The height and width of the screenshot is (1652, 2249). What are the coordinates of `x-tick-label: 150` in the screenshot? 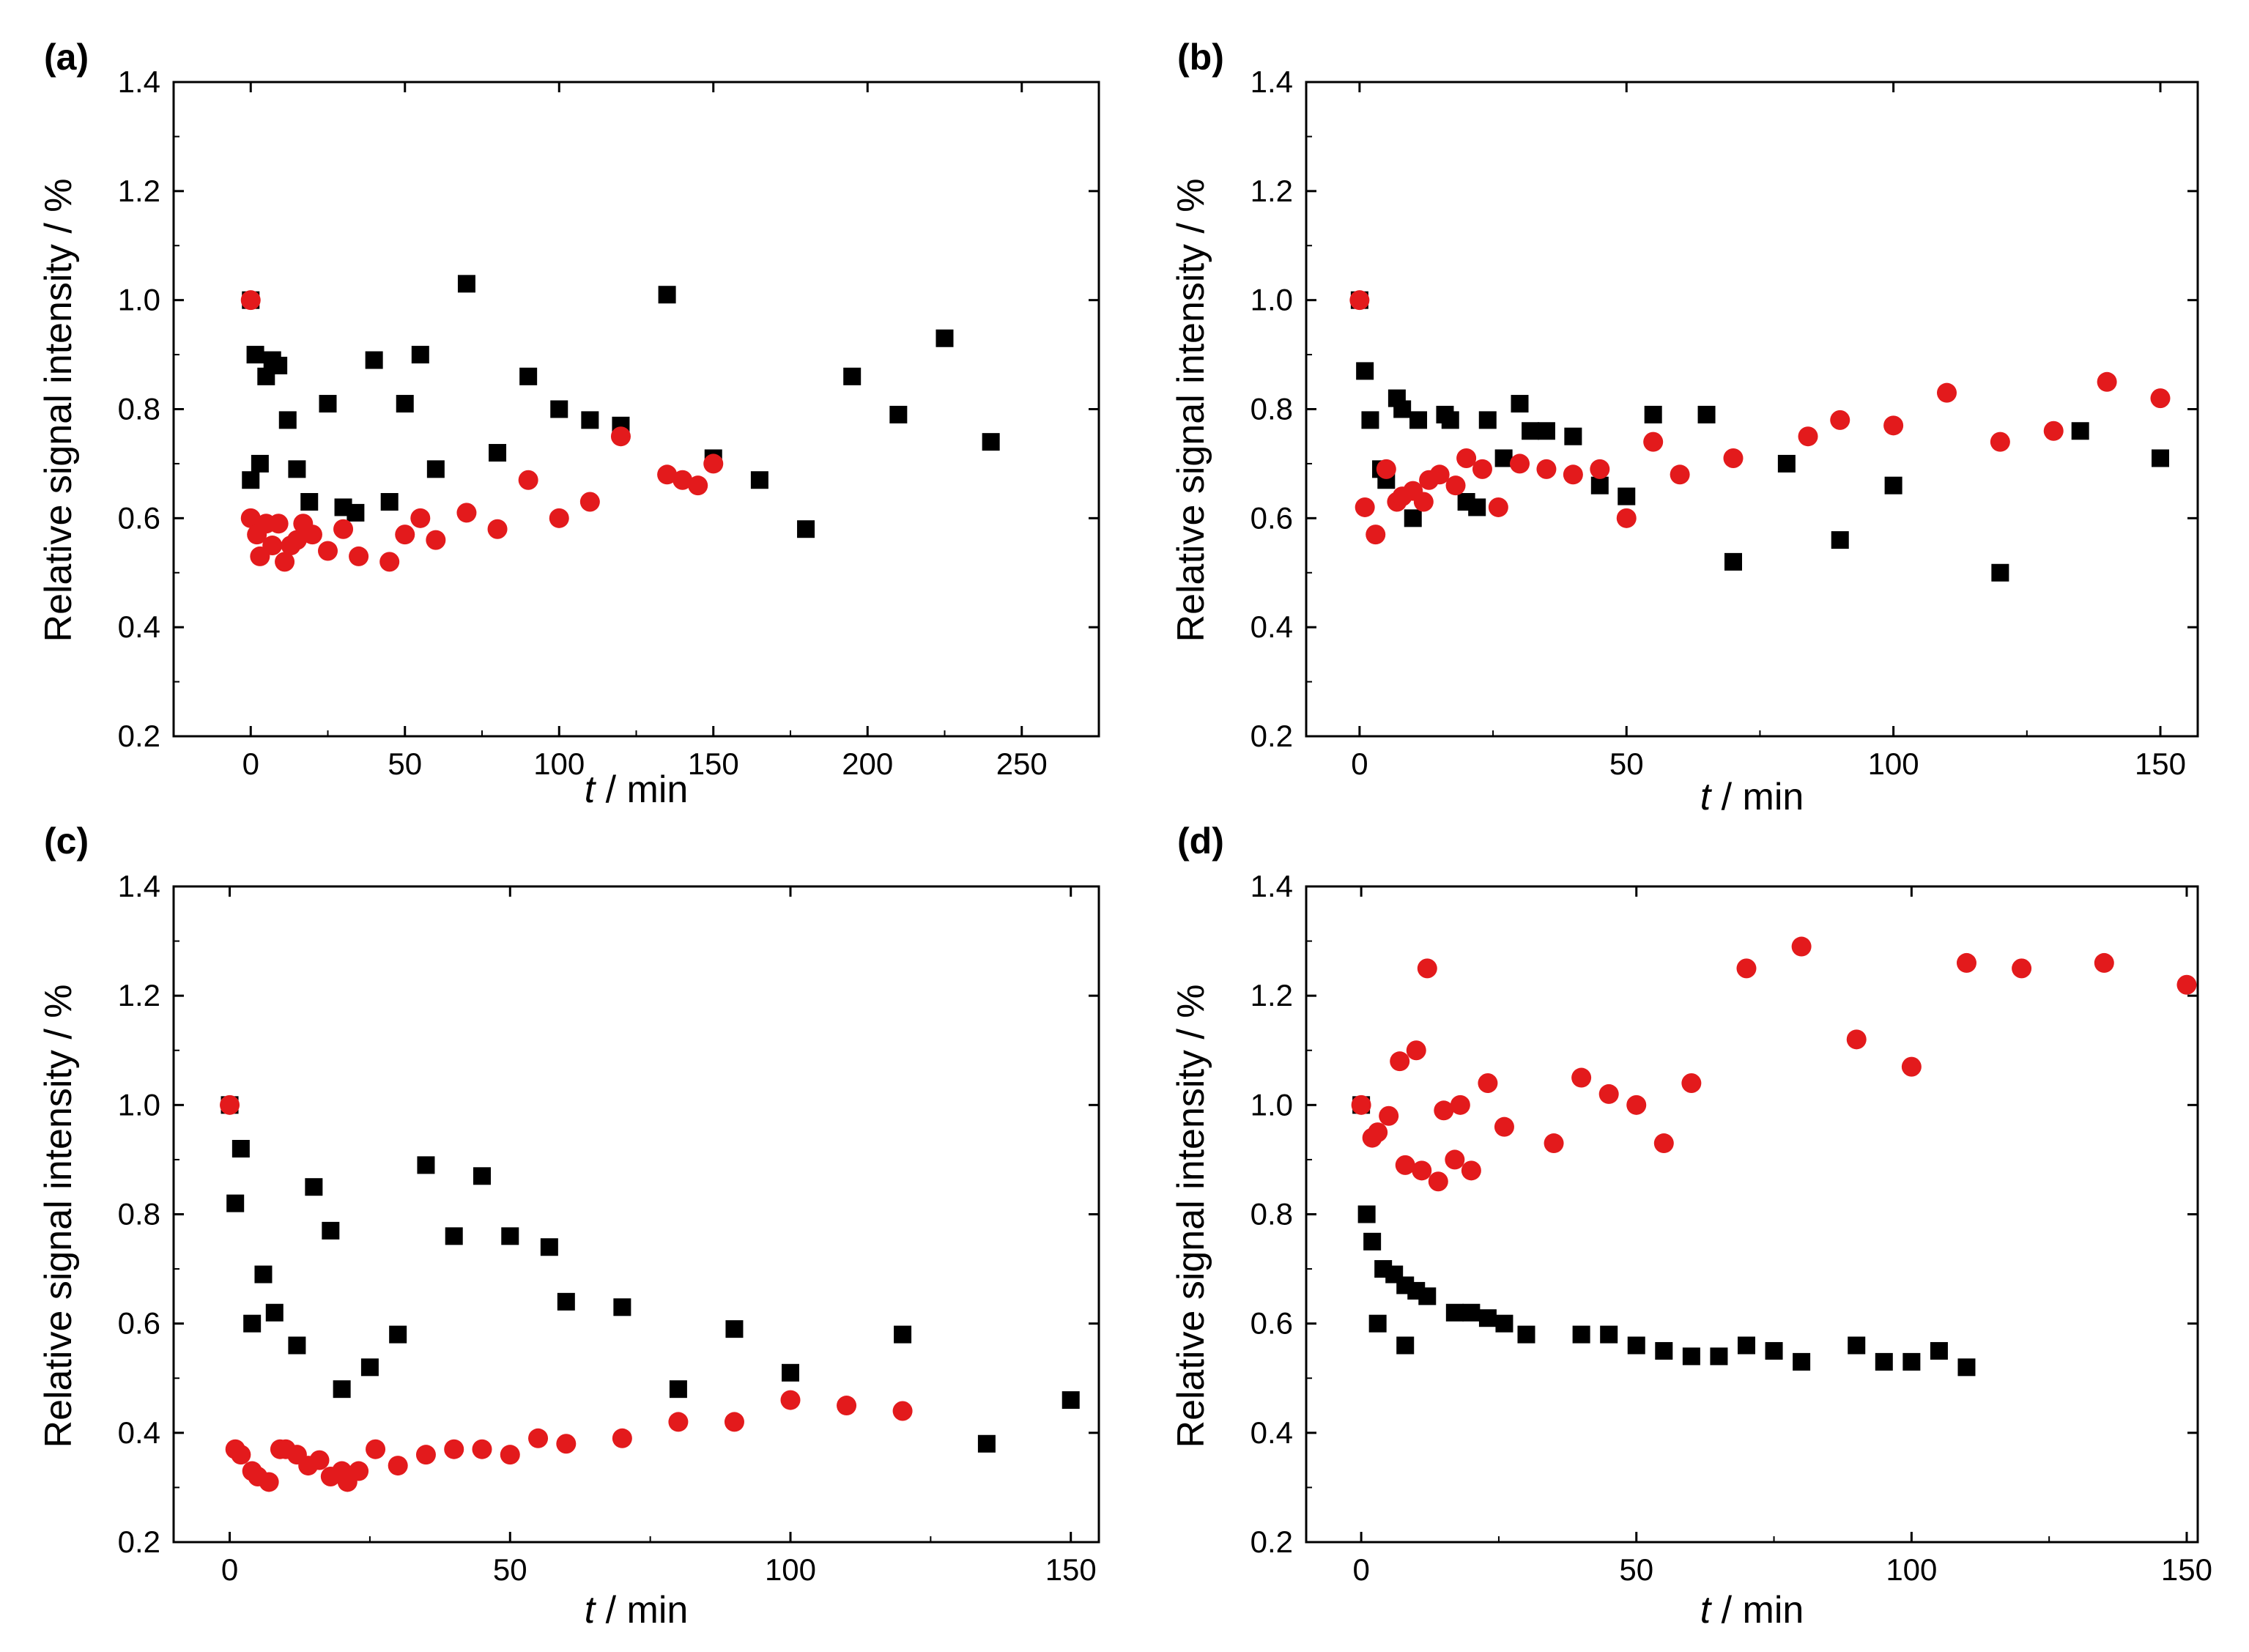 It's located at (2186, 1569).